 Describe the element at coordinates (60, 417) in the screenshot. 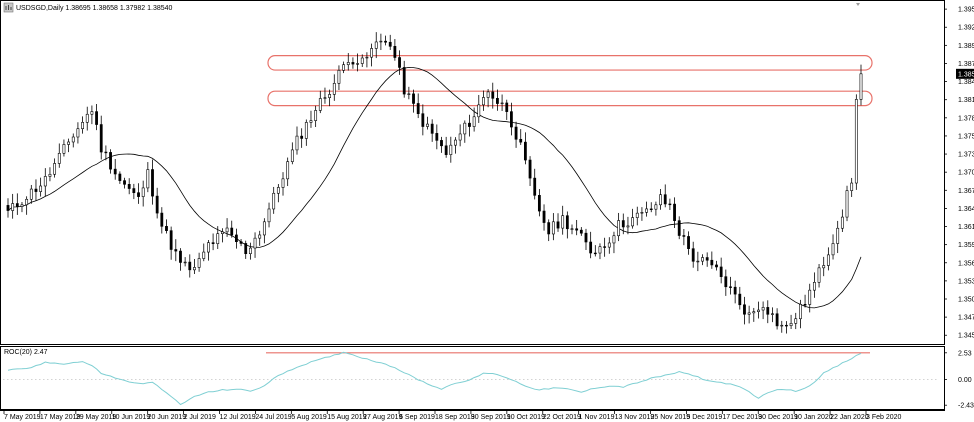

I see `date-tick-label: 17 May 2019` at that location.